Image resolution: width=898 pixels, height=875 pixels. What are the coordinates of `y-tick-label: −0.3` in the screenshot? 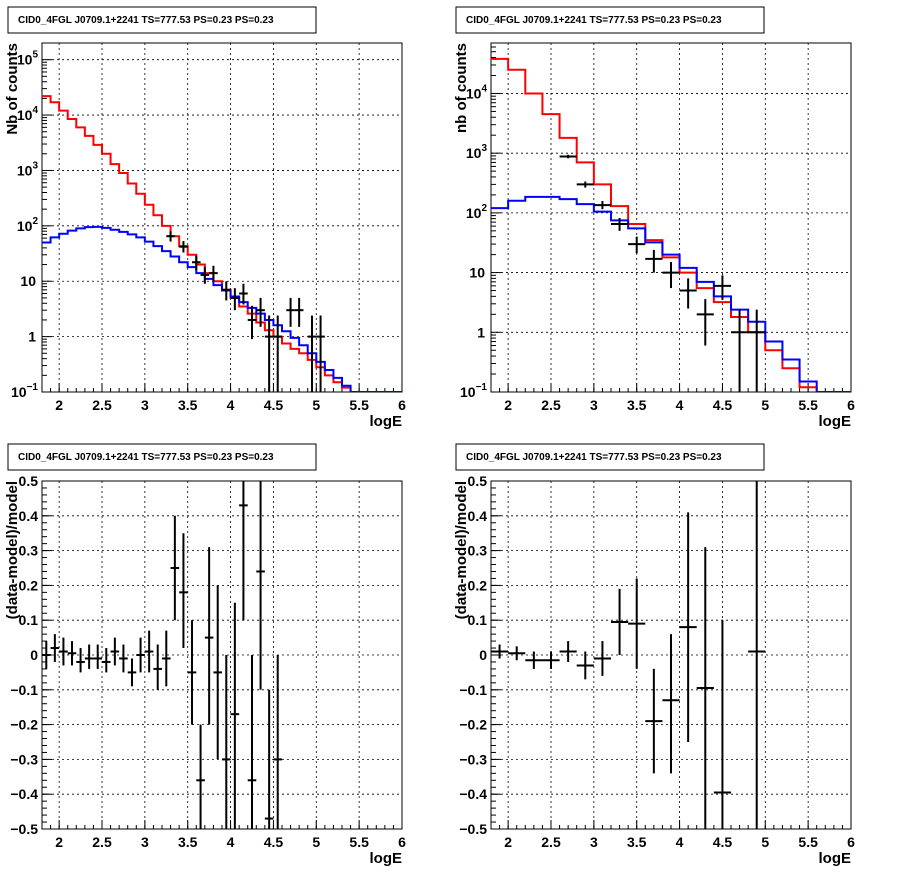 It's located at (473, 759).